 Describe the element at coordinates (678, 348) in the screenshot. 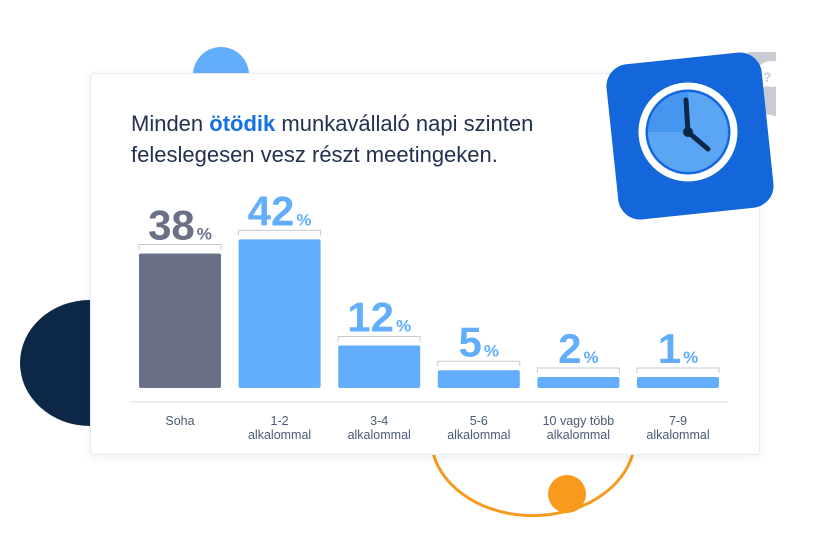

I see `data-label-6: 1%` at that location.